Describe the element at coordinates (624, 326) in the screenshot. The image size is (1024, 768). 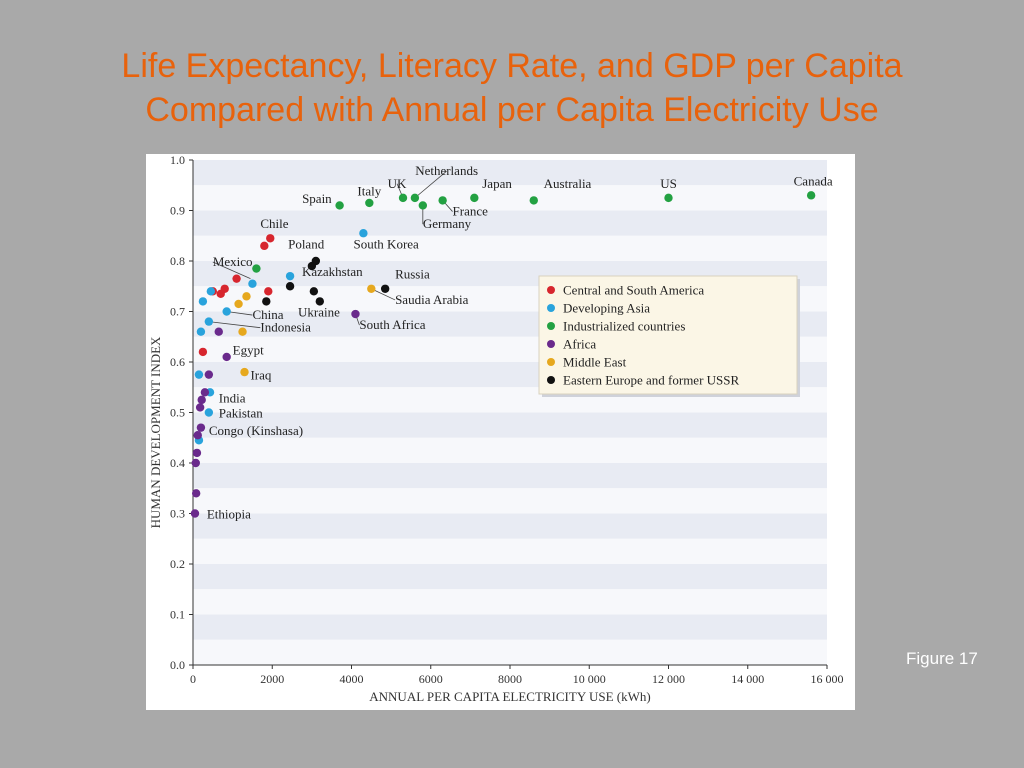
I see `legend-entry: Industrialized countries` at that location.